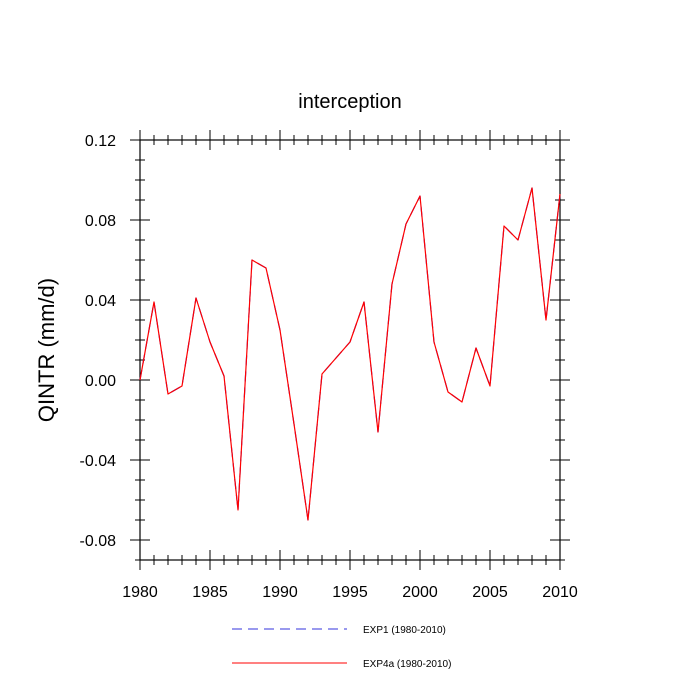 The height and width of the screenshot is (700, 700). Describe the element at coordinates (280, 592) in the screenshot. I see `x-tick-label: 1990` at that location.